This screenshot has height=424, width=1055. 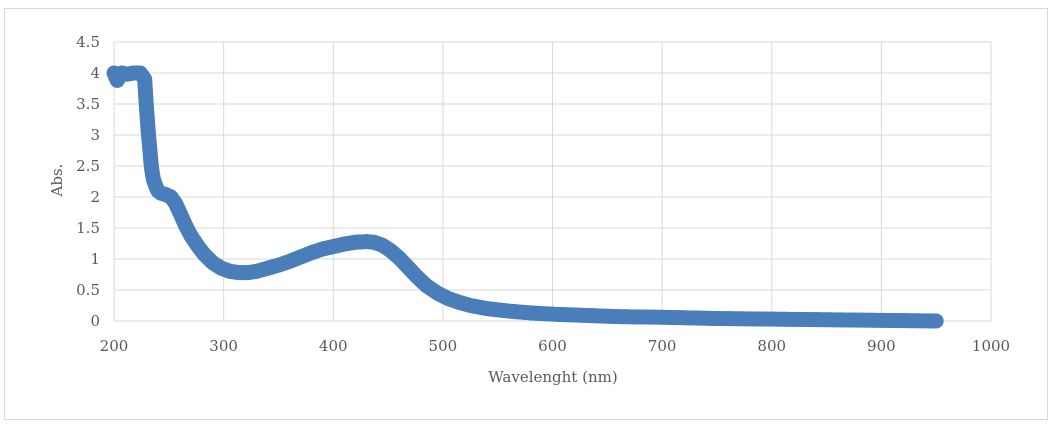 What do you see at coordinates (88, 166) in the screenshot?
I see `y-tick-label: 2.5` at bounding box center [88, 166].